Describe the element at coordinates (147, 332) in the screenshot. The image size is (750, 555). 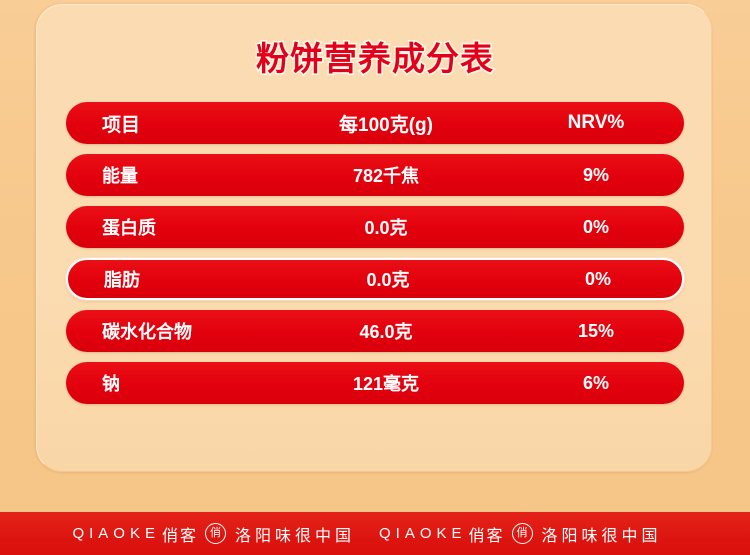
I see `cell-item-name: 碳水化合物` at that location.